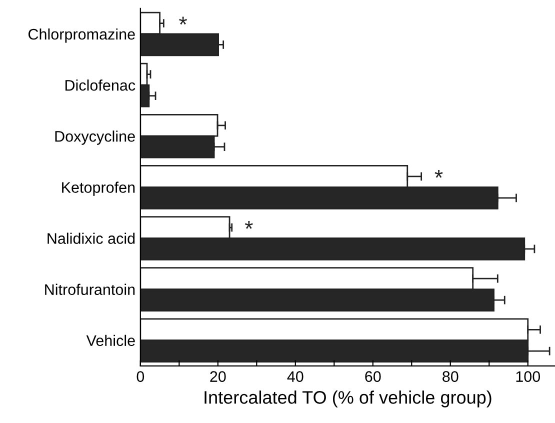 The height and width of the screenshot is (423, 555). What do you see at coordinates (100, 85) in the screenshot?
I see `y-tick-label: Diclofenac` at bounding box center [100, 85].